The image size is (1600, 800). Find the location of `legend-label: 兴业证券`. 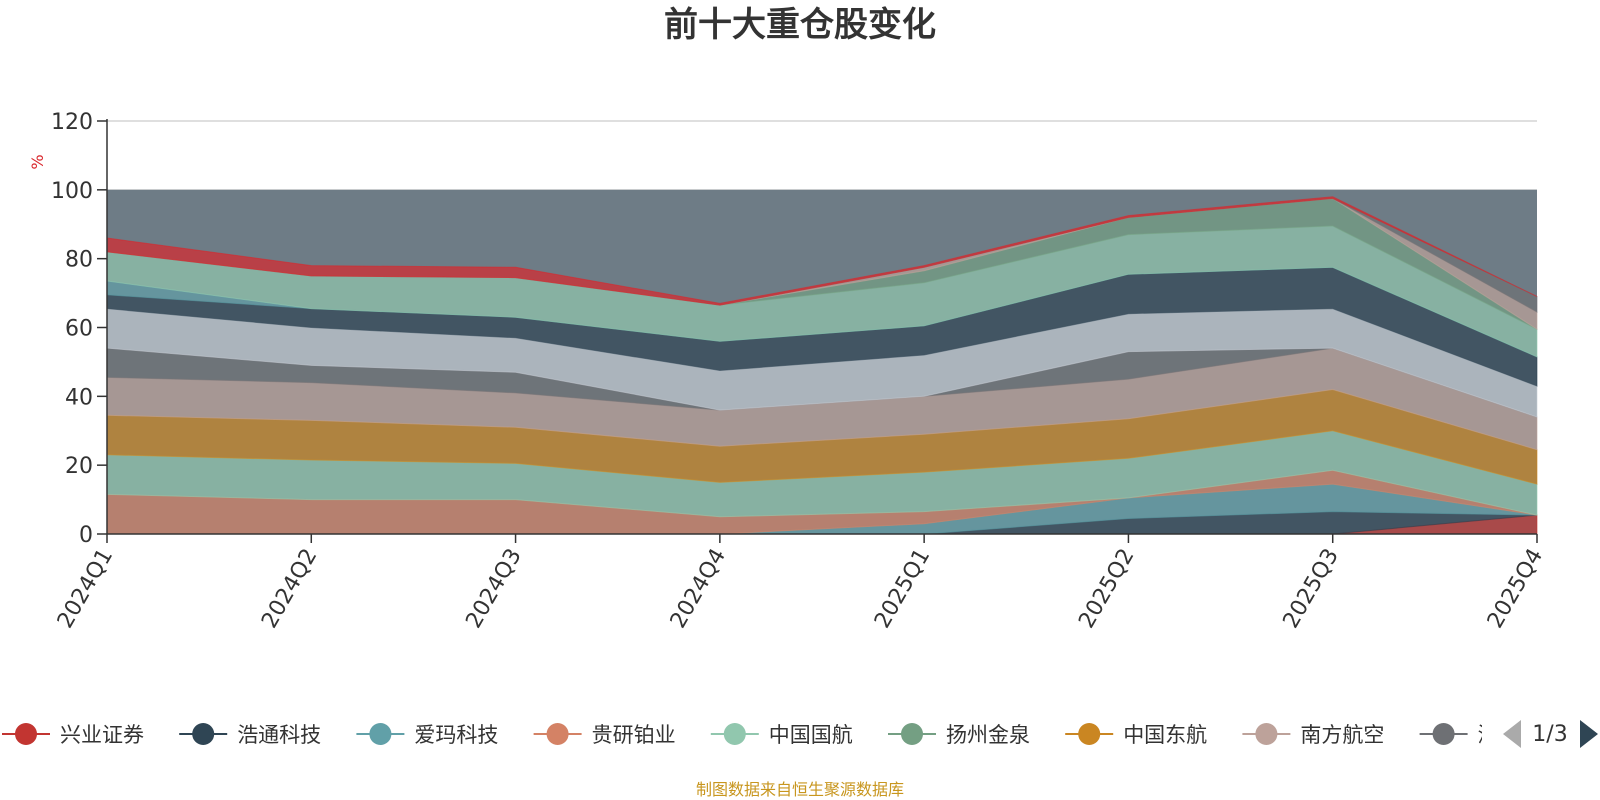

legend-label: 兴业证券 is located at coordinates (102, 735).